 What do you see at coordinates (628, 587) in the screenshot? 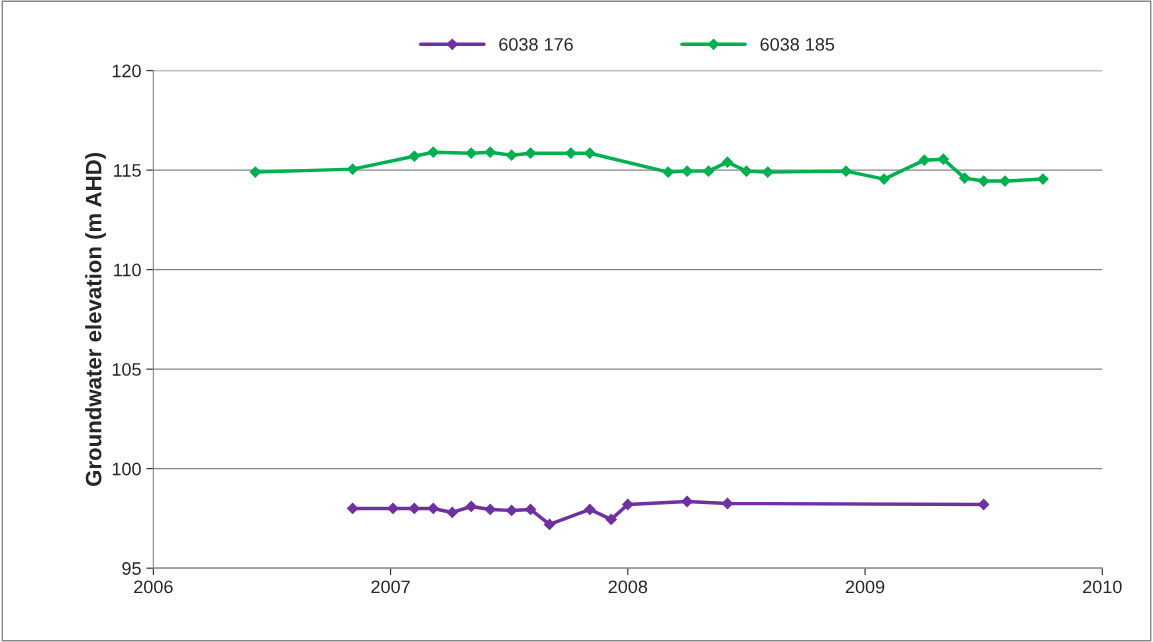
I see `x-tick-label: 2008` at bounding box center [628, 587].